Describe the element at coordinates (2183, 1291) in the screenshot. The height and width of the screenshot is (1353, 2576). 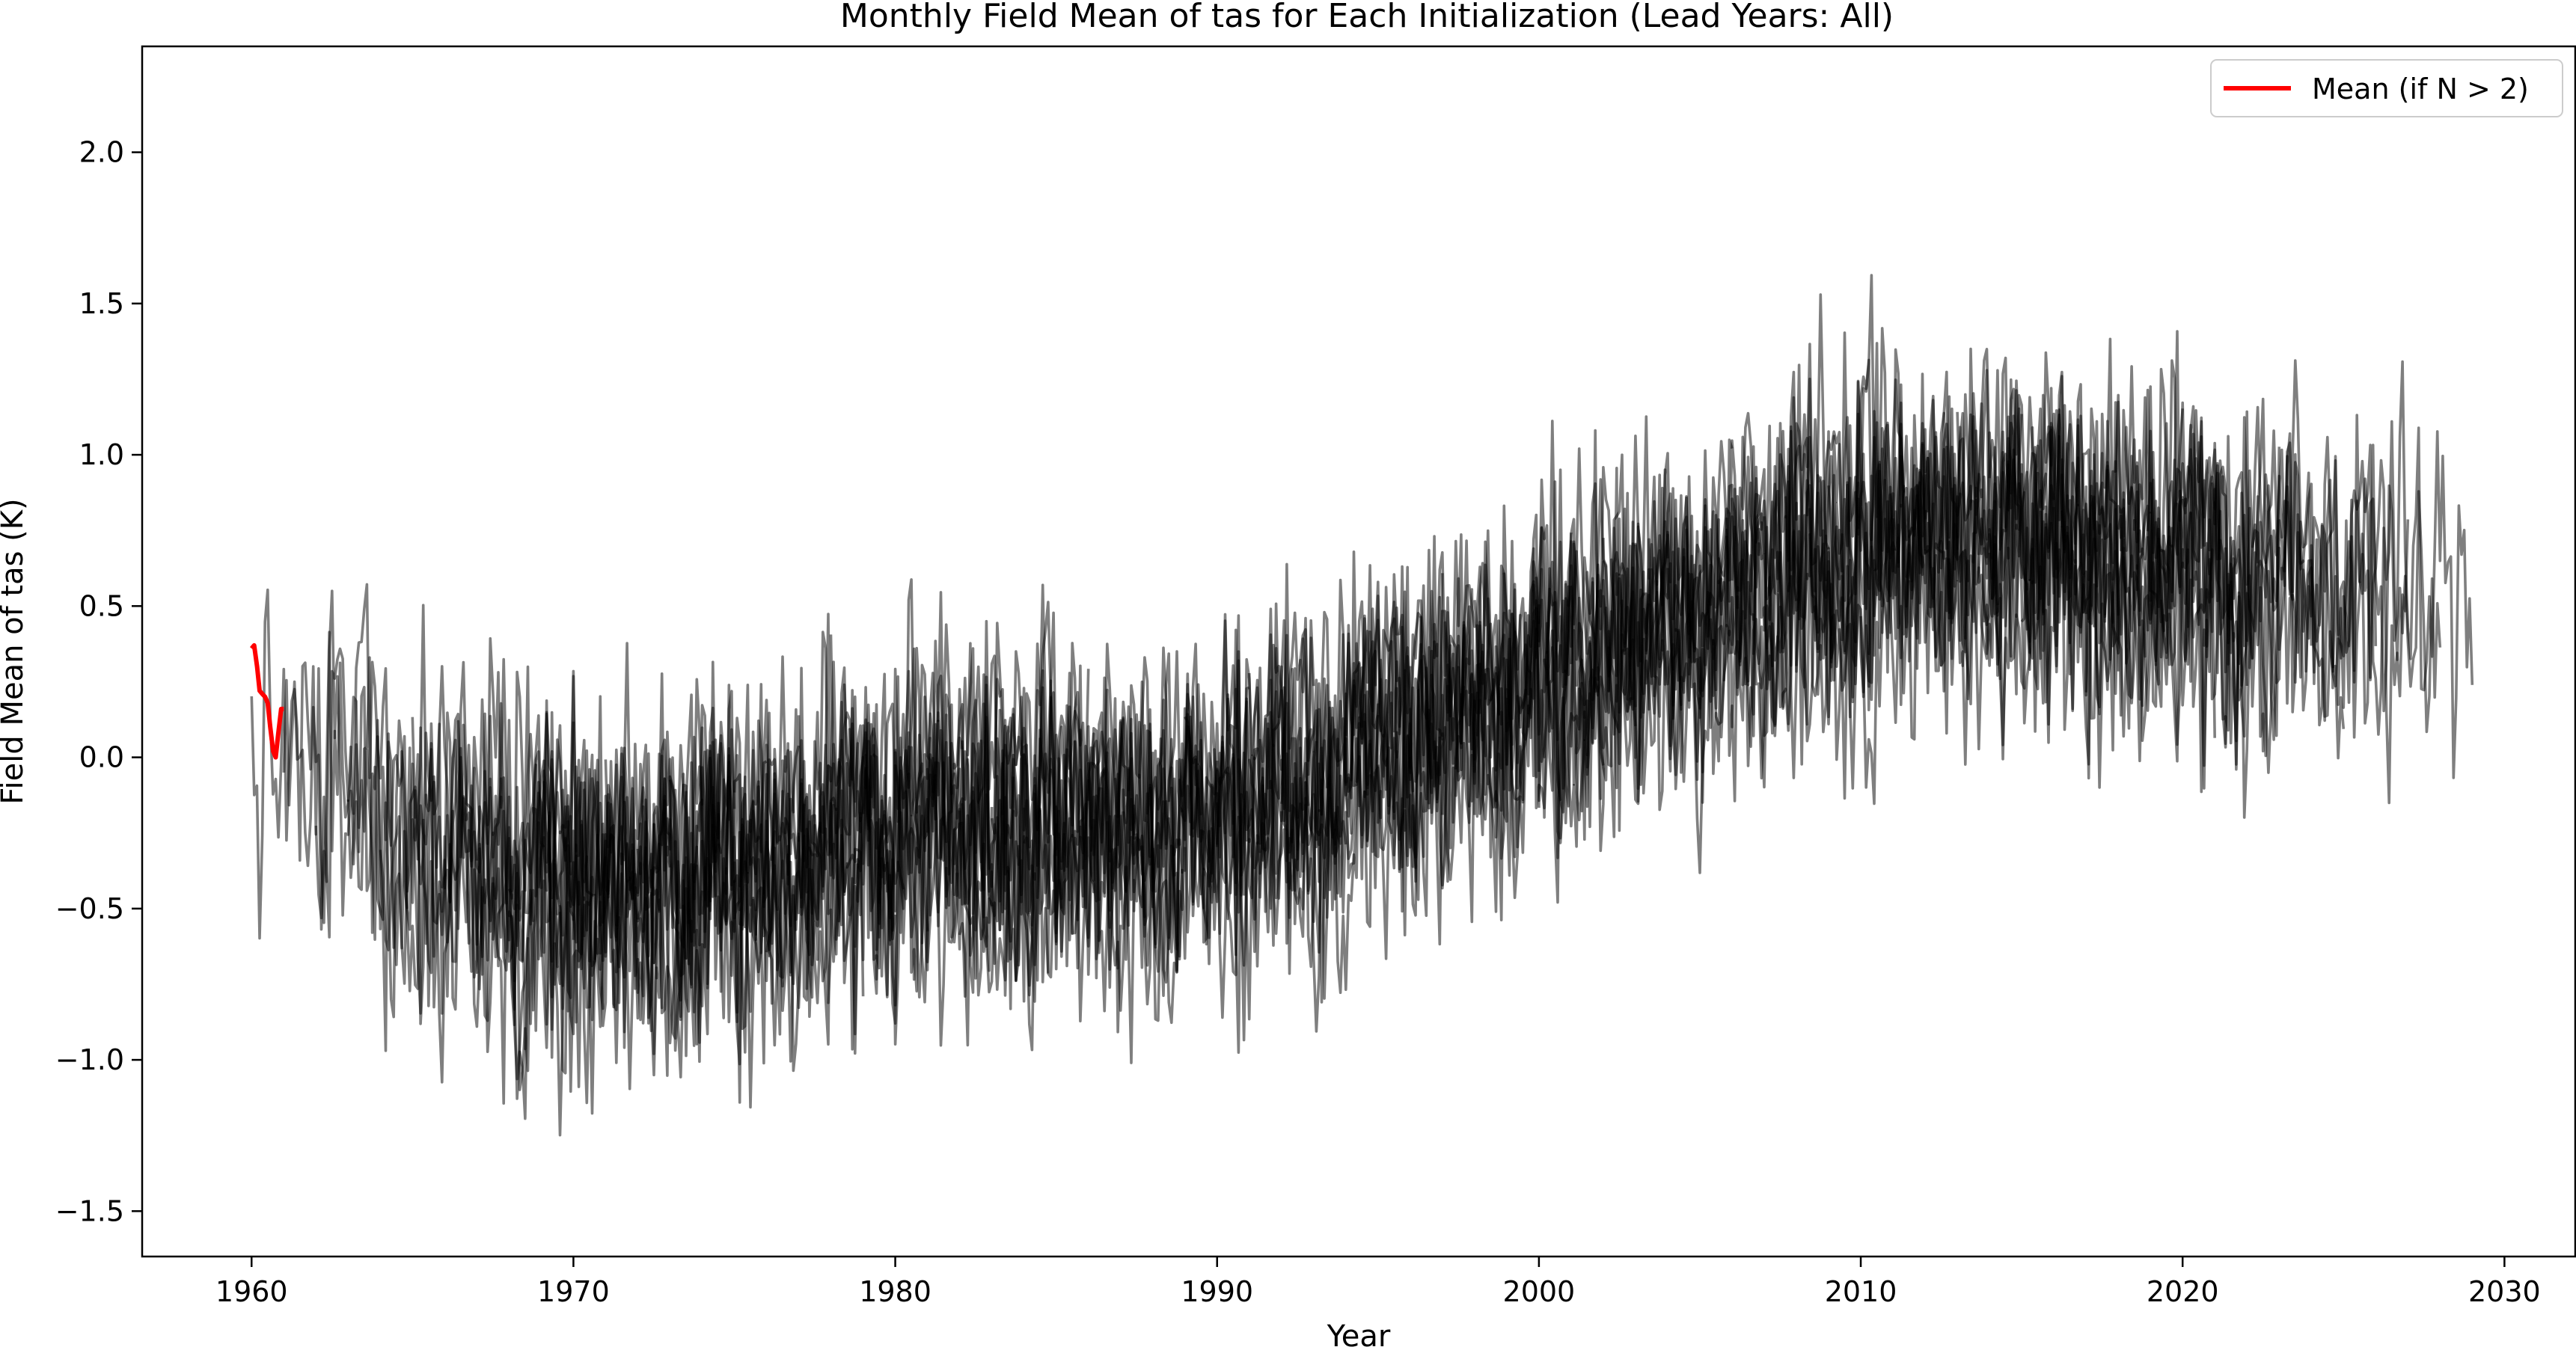
I see `x-tick-label: 2020` at that location.